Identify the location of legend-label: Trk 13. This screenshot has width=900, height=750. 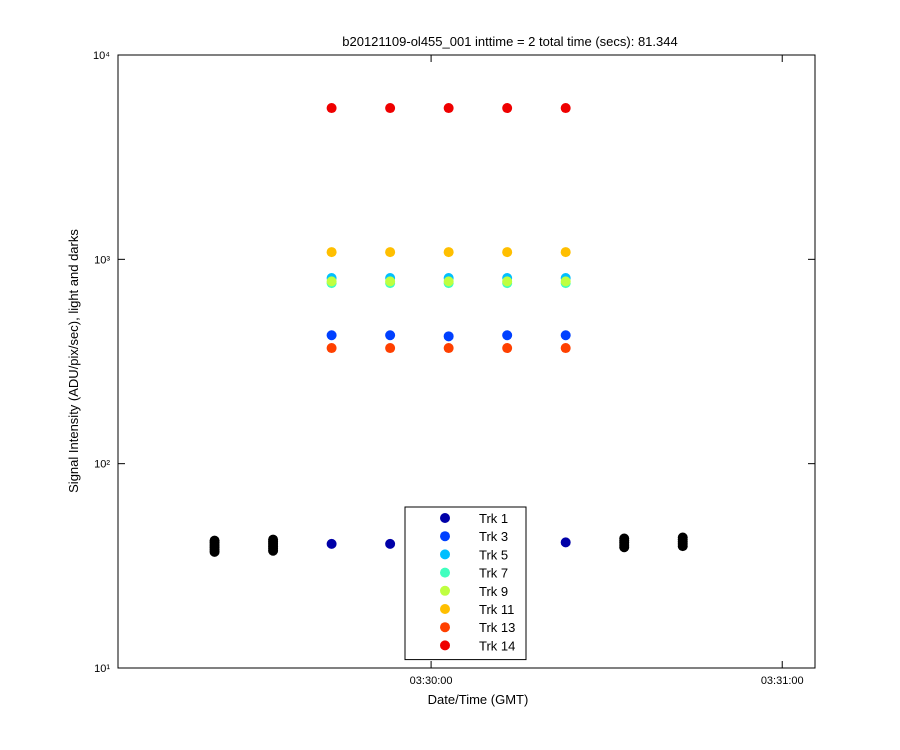
(497, 627).